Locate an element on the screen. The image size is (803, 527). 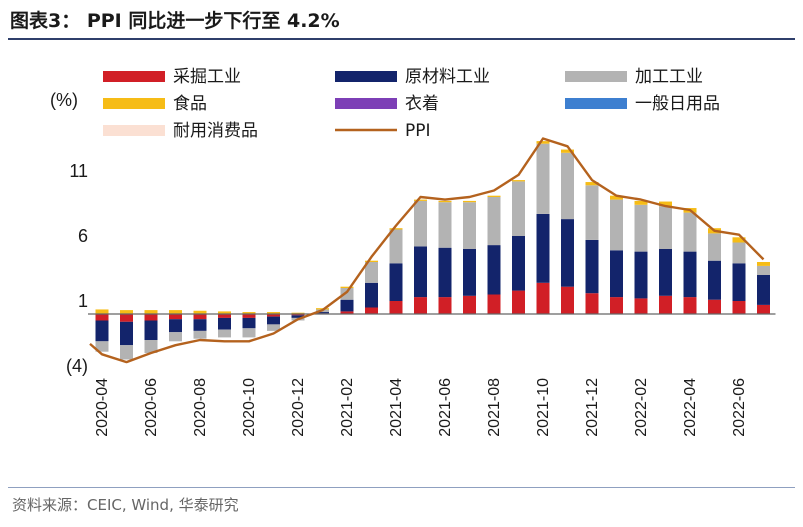
legend-label-food: 食品 is located at coordinates (190, 104).